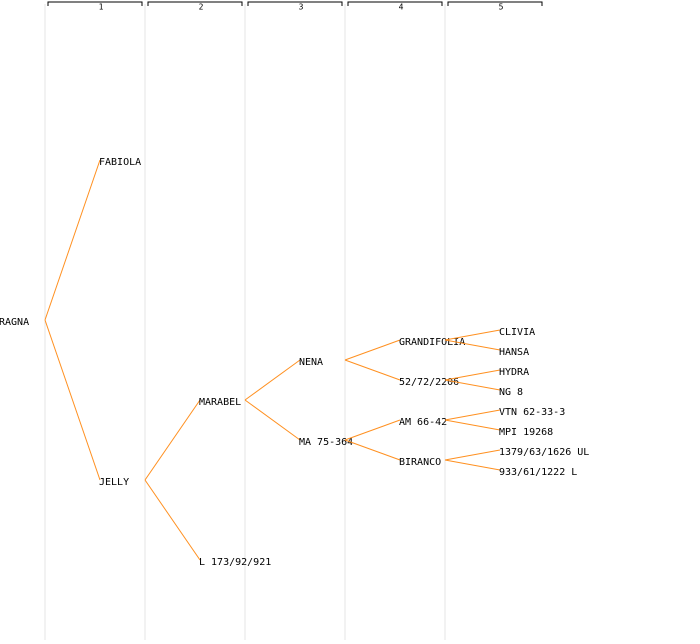  What do you see at coordinates (538, 472) in the screenshot?
I see `pedigree-node: 933/61/1222 L` at bounding box center [538, 472].